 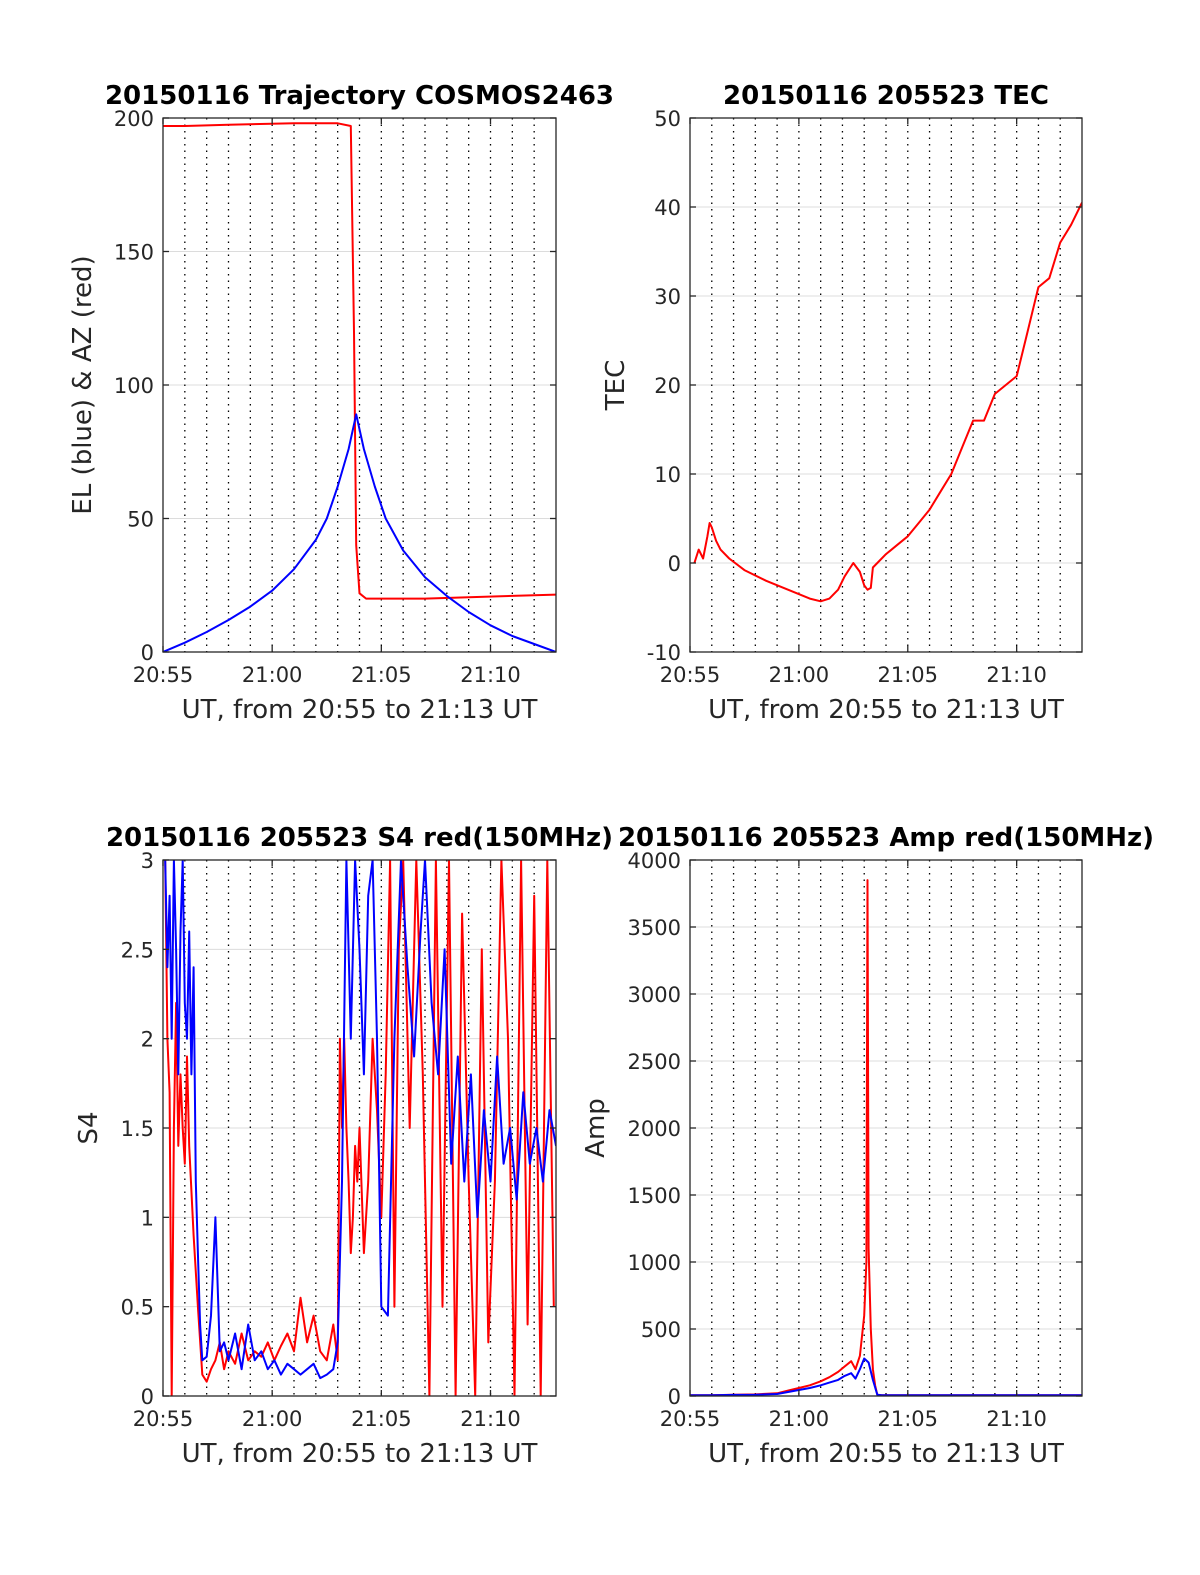 What do you see at coordinates (667, 386) in the screenshot?
I see `y-tick-label: 20` at bounding box center [667, 386].